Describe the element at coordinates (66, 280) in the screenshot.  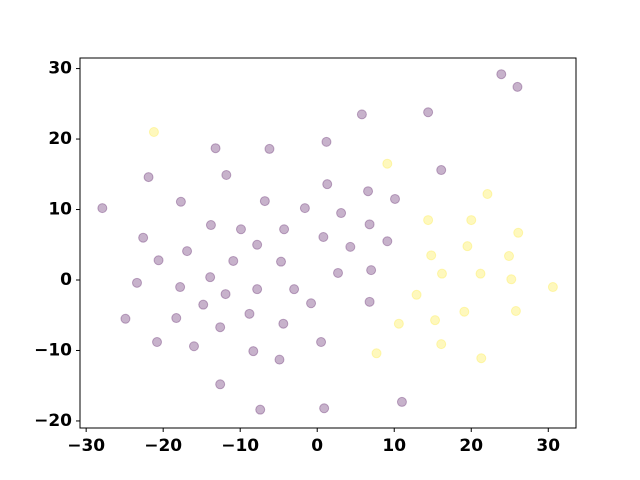
I see `y-tick-label: 0` at that location.